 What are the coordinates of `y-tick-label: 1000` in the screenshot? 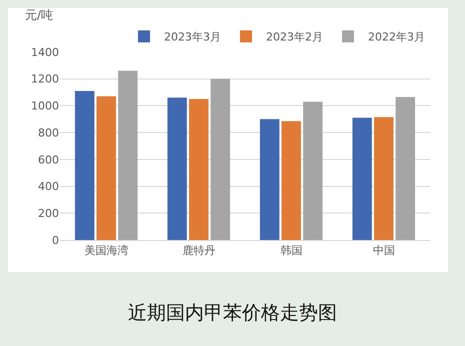 It's located at (45, 106).